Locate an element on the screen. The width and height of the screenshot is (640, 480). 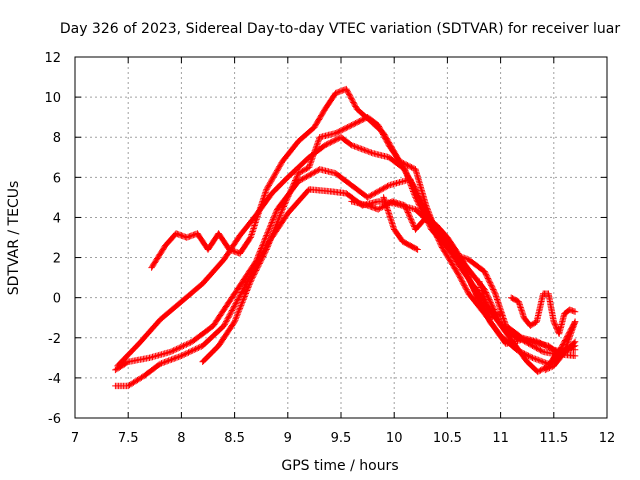
x-tick-label: 8.5 is located at coordinates (234, 438).